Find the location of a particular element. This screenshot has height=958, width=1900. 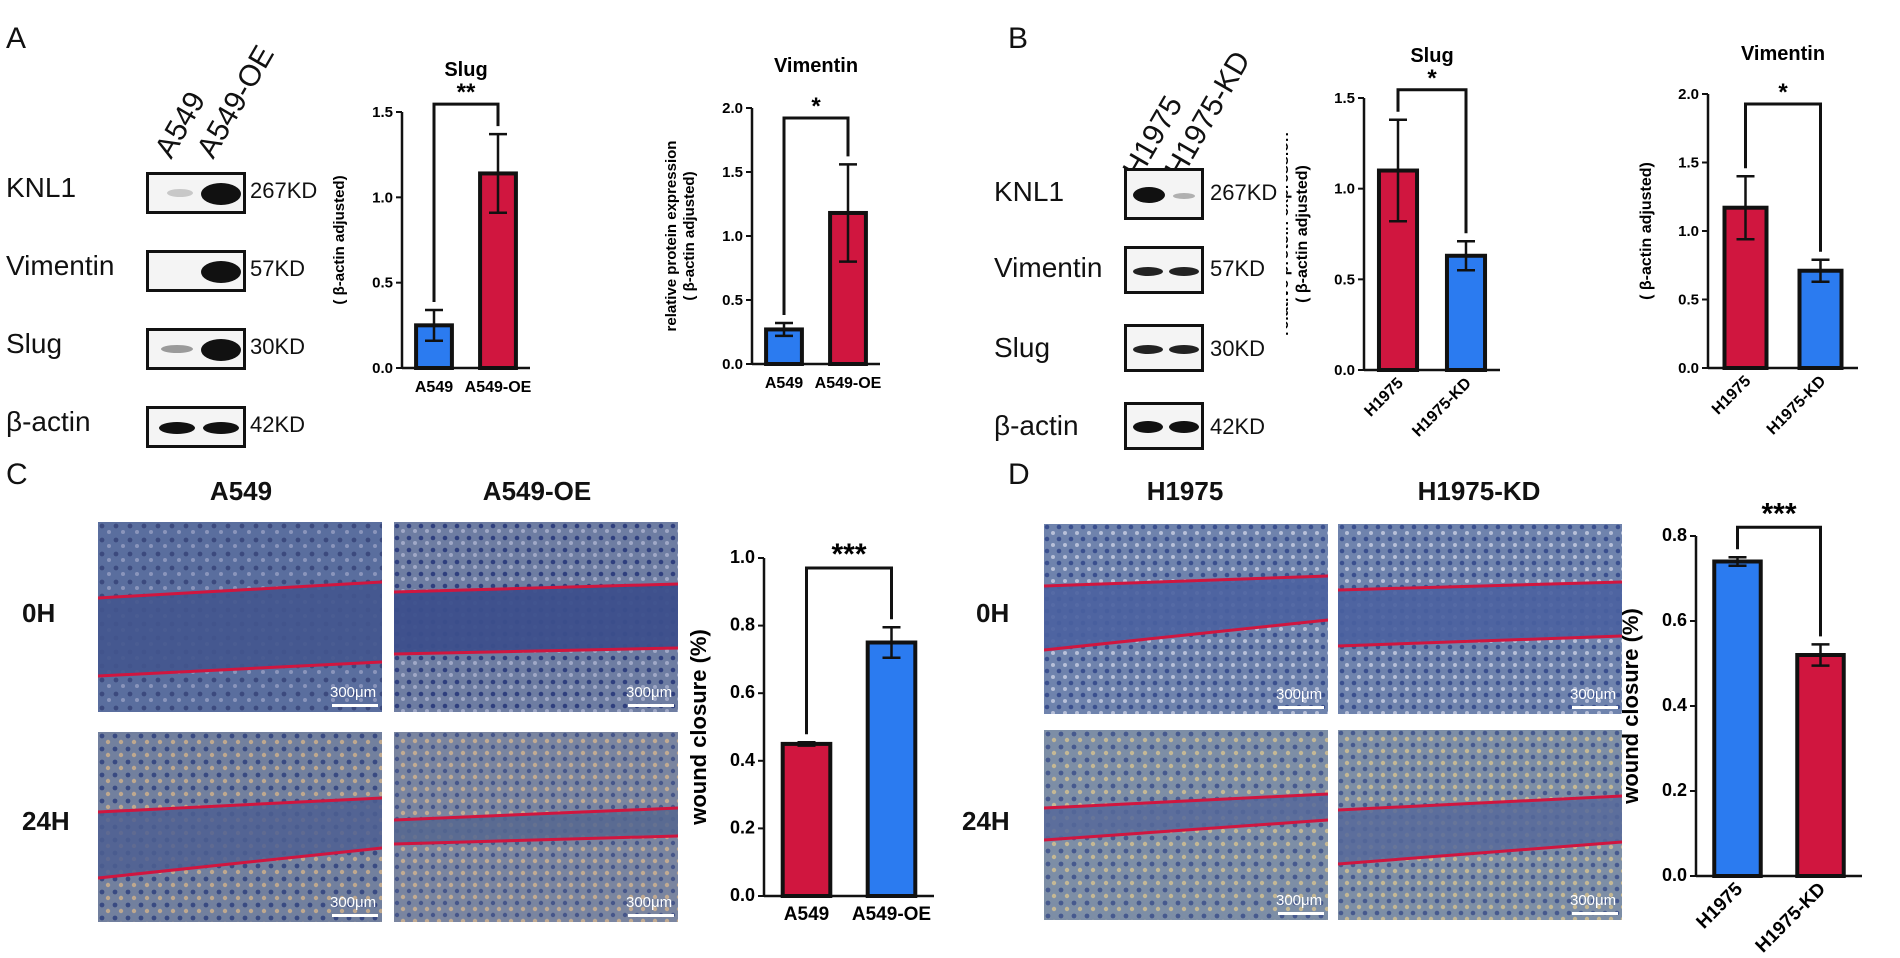

micrograph-a549-oe-0h: 300μm is located at coordinates (536, 617).